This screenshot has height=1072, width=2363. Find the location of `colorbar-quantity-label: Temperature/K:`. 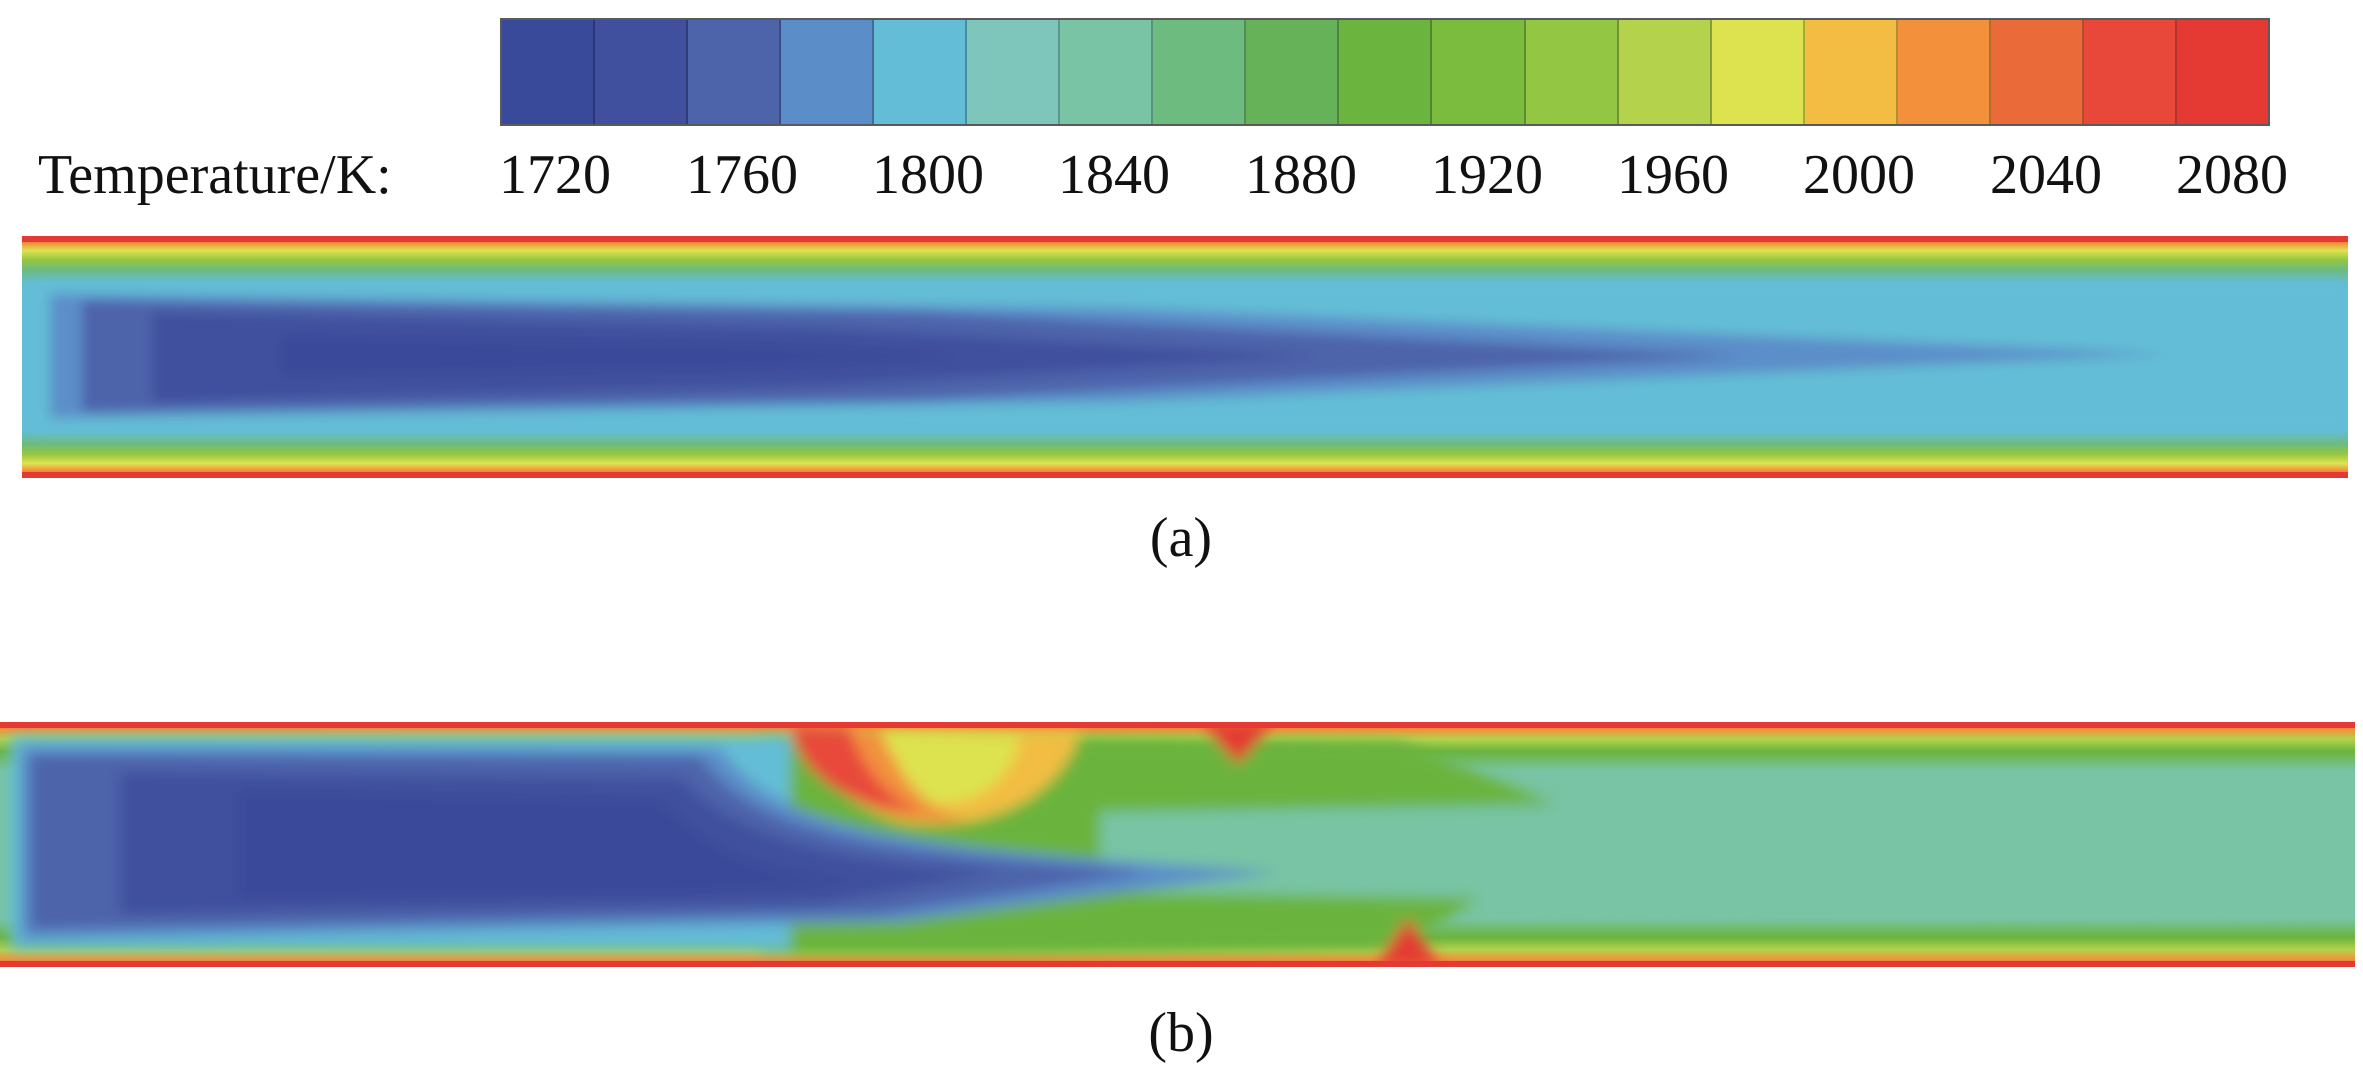

colorbar-quantity-label: Temperature/K: is located at coordinates (215, 175).